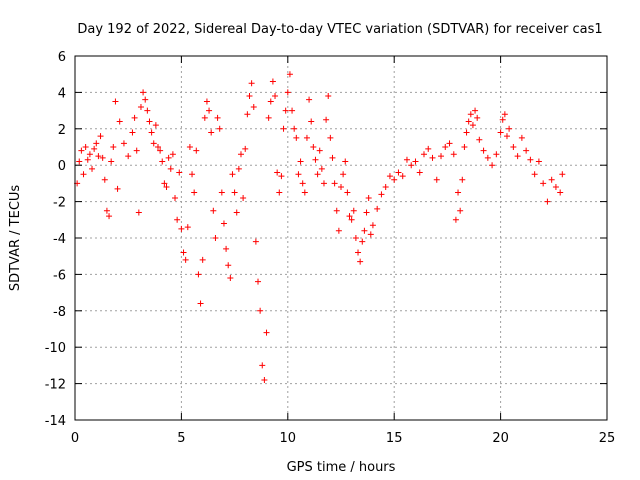 The height and width of the screenshot is (480, 640). I want to click on x-tick-label: 15, so click(394, 438).